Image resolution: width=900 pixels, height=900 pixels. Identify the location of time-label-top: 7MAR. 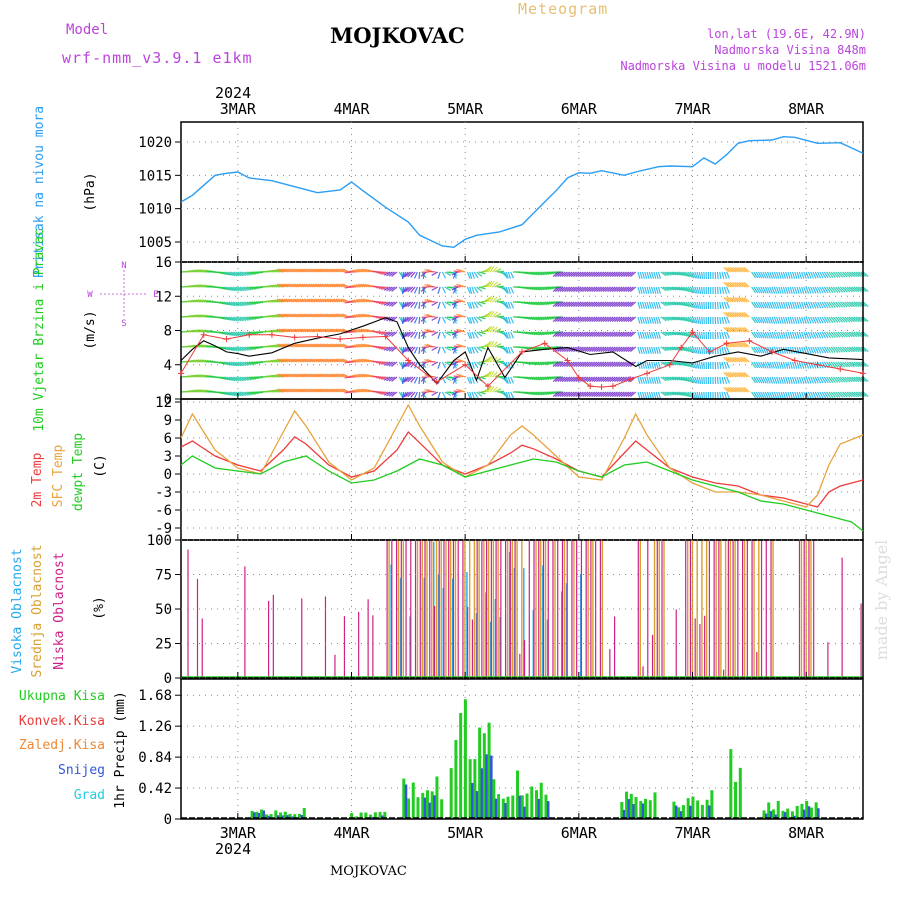
(692, 109).